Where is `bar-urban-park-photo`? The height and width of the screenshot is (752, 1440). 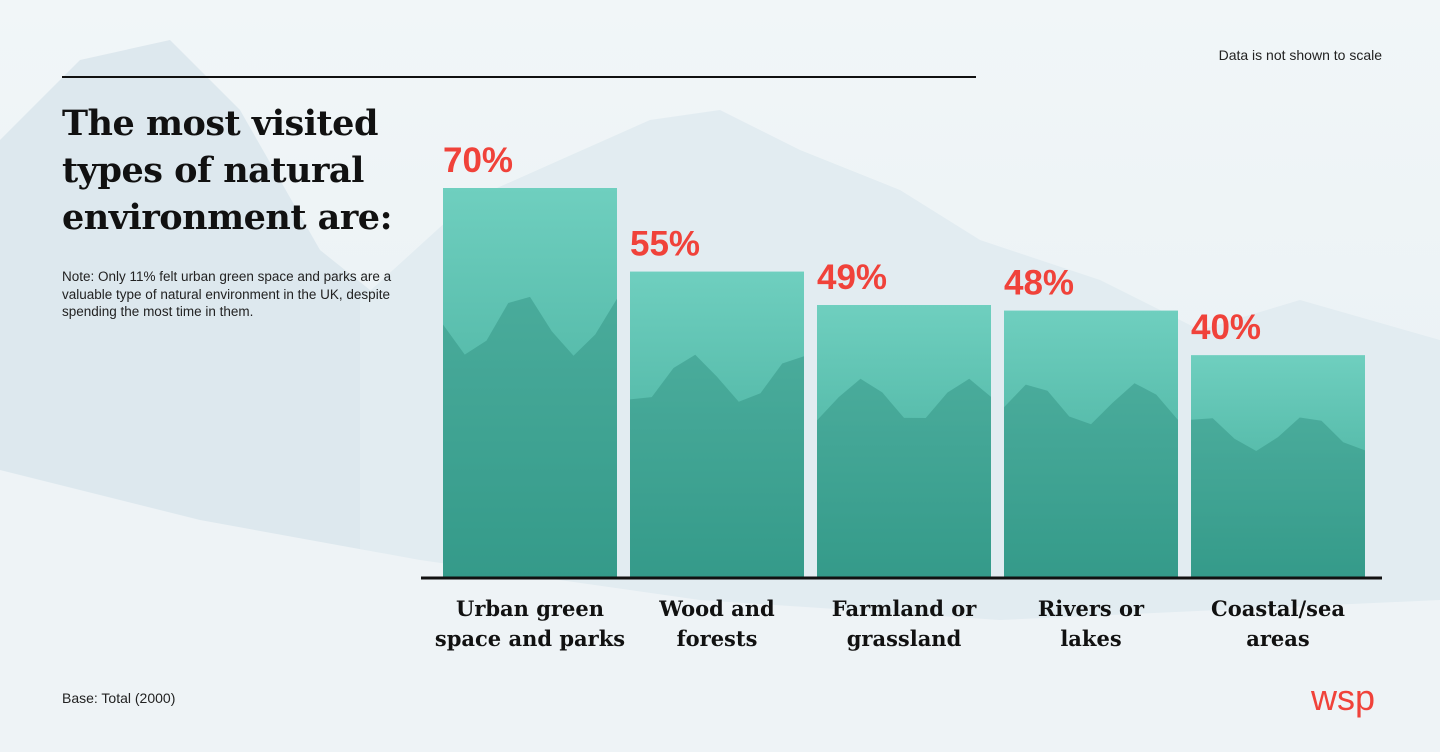
bar-urban-park-photo is located at coordinates (530, 383).